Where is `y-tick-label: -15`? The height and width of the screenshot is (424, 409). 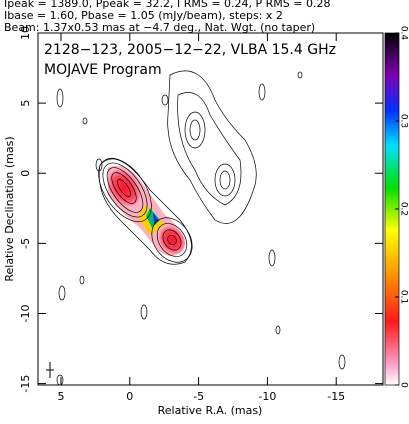 y-tick-label: -15 is located at coordinates (25, 384).